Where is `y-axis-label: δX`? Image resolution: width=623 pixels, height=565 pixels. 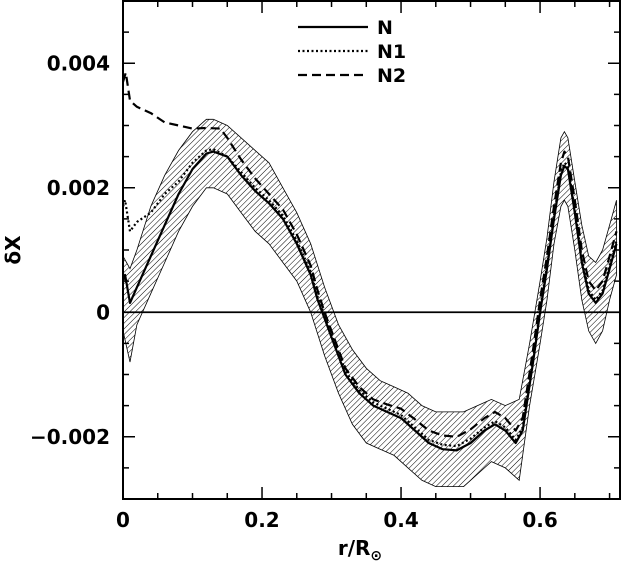
y-axis-label: δX is located at coordinates (13, 250).